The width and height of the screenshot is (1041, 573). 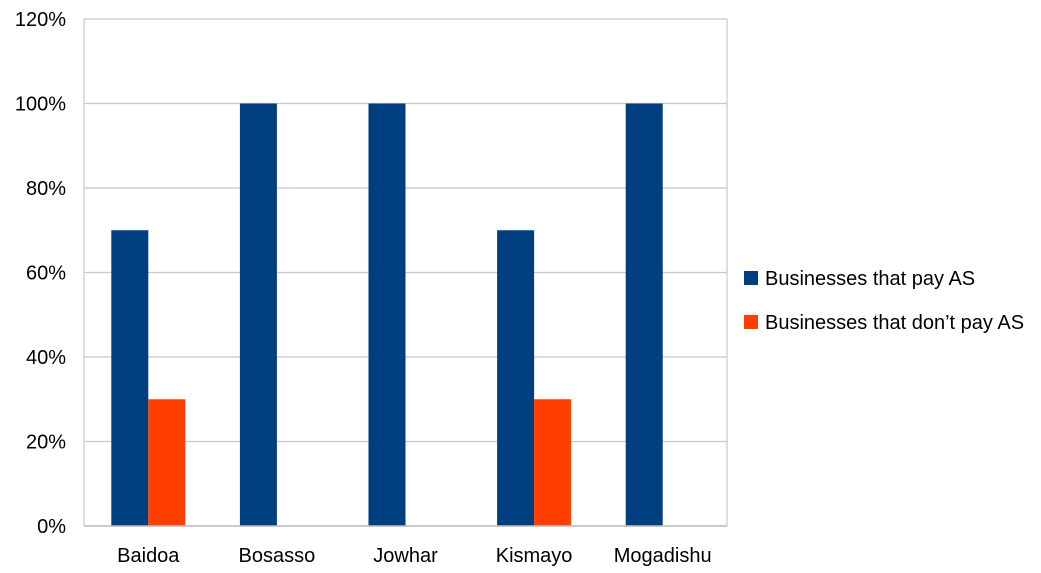 What do you see at coordinates (46, 189) in the screenshot?
I see `y-tick-label: 80%` at bounding box center [46, 189].